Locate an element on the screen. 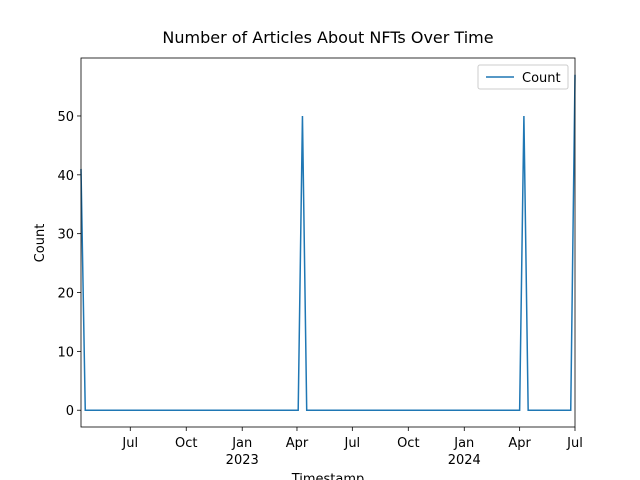 The height and width of the screenshot is (480, 640). legend-label: Count is located at coordinates (541, 78).